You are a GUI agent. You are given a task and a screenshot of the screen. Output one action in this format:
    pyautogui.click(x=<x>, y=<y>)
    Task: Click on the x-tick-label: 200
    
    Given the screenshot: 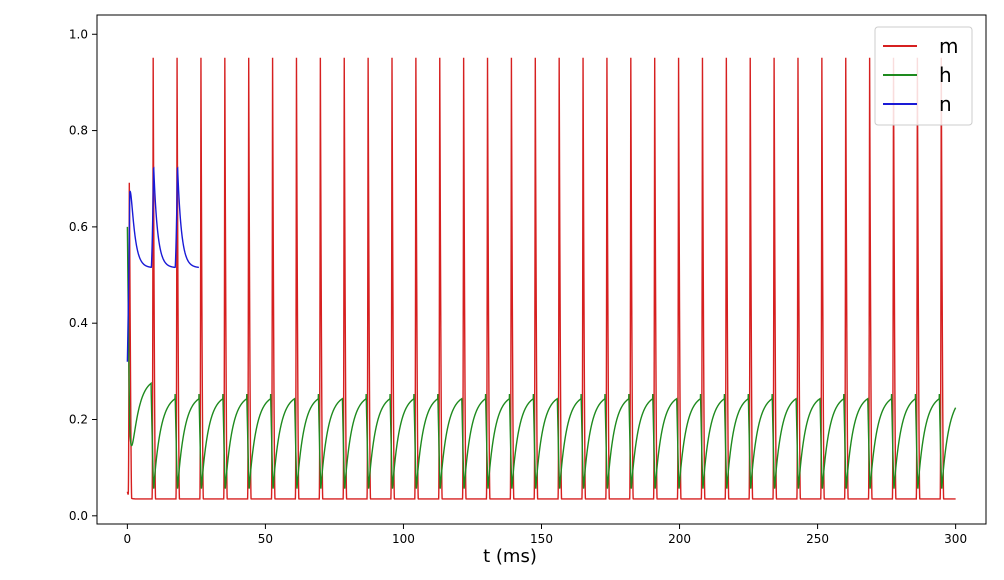 What is the action you would take?
    pyautogui.click(x=679, y=539)
    